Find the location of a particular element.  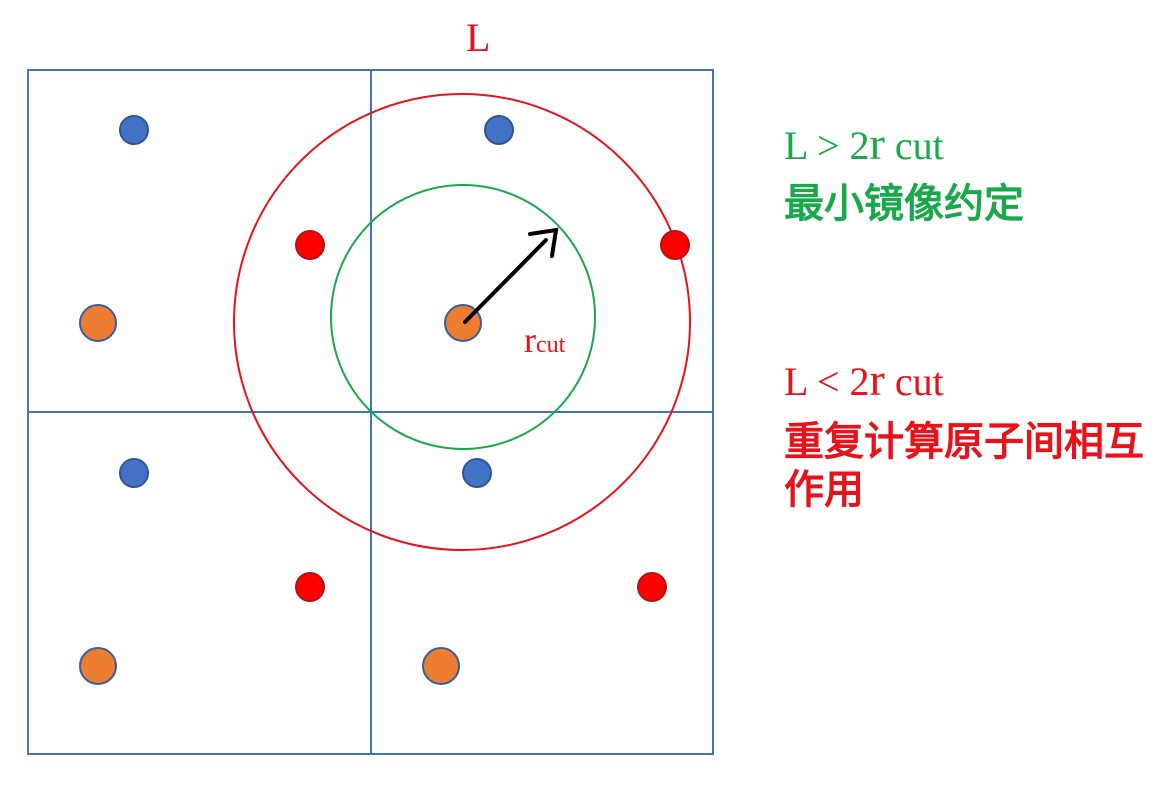

duplicate-interaction-text: 重复计算原子间相互作用 is located at coordinates (964, 466).